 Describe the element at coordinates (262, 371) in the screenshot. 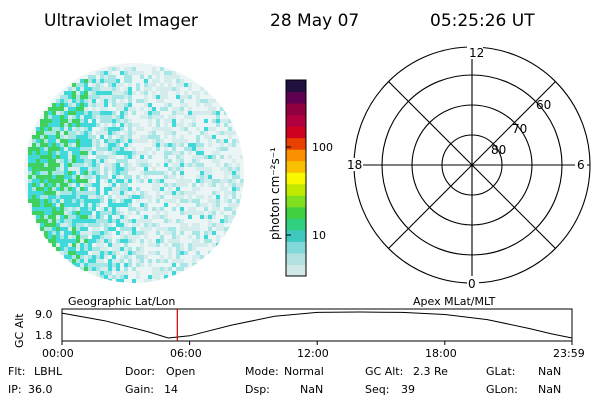

I see `status-mode-label: Mode:` at that location.